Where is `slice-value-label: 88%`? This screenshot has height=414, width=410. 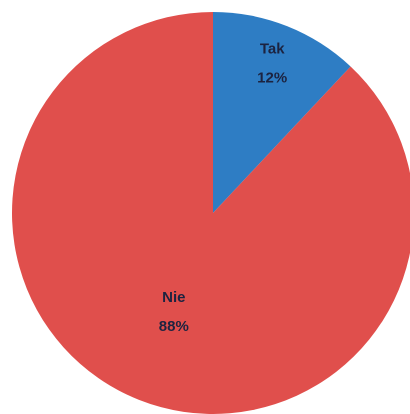 slice-value-label: 88% is located at coordinates (174, 326).